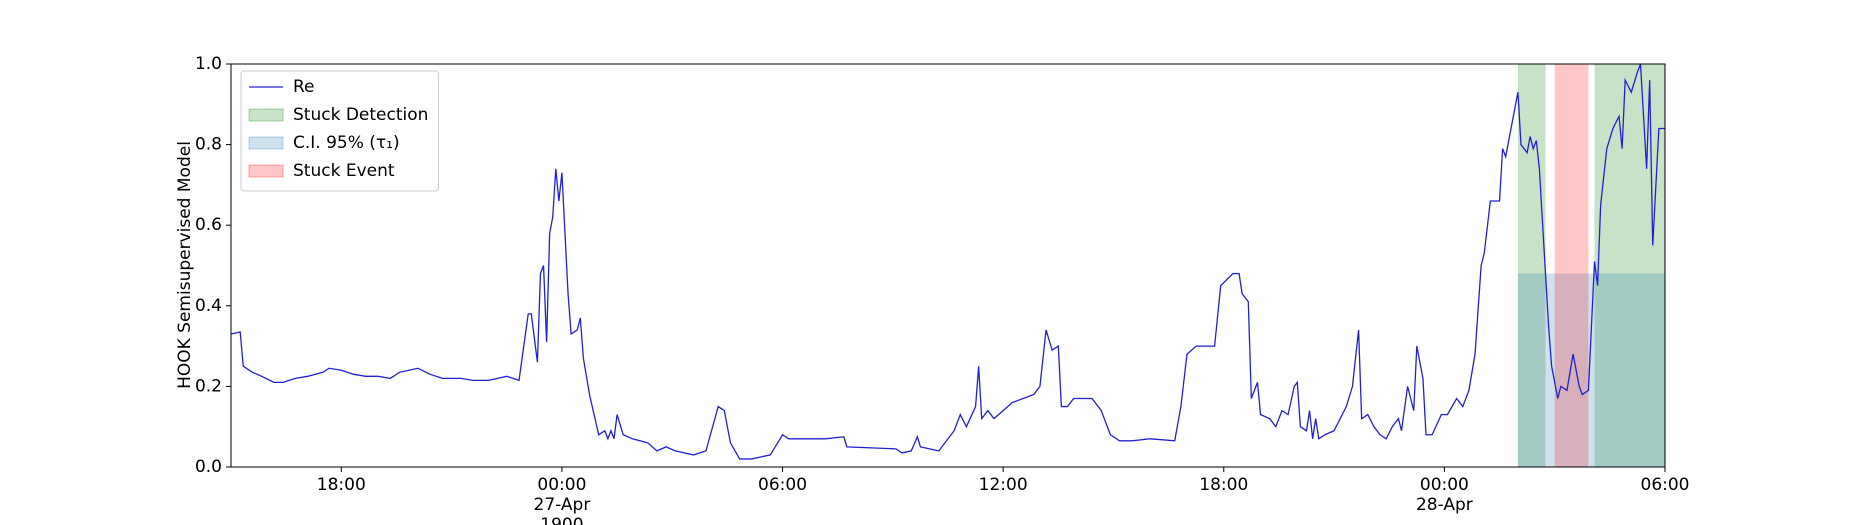 This screenshot has width=1850, height=525. I want to click on legend-label: C.I. 95% (τ₁), so click(346, 143).